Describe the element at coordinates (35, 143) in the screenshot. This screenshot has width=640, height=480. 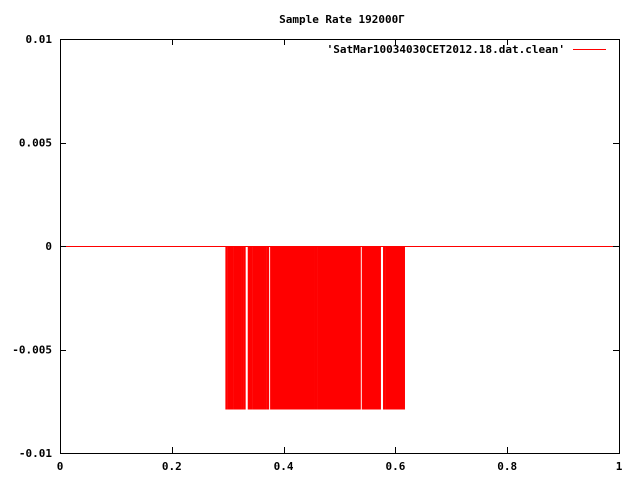
I see `y-tick-label: 0.005` at that location.